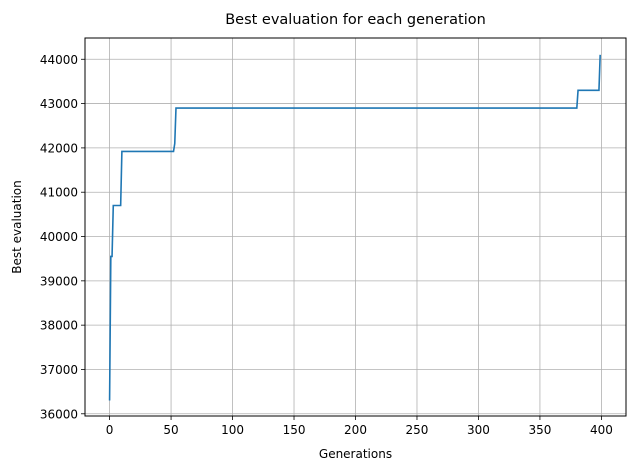 Image resolution: width=635 pixels, height=470 pixels. I want to click on x-axis-label: Generations, so click(355, 454).